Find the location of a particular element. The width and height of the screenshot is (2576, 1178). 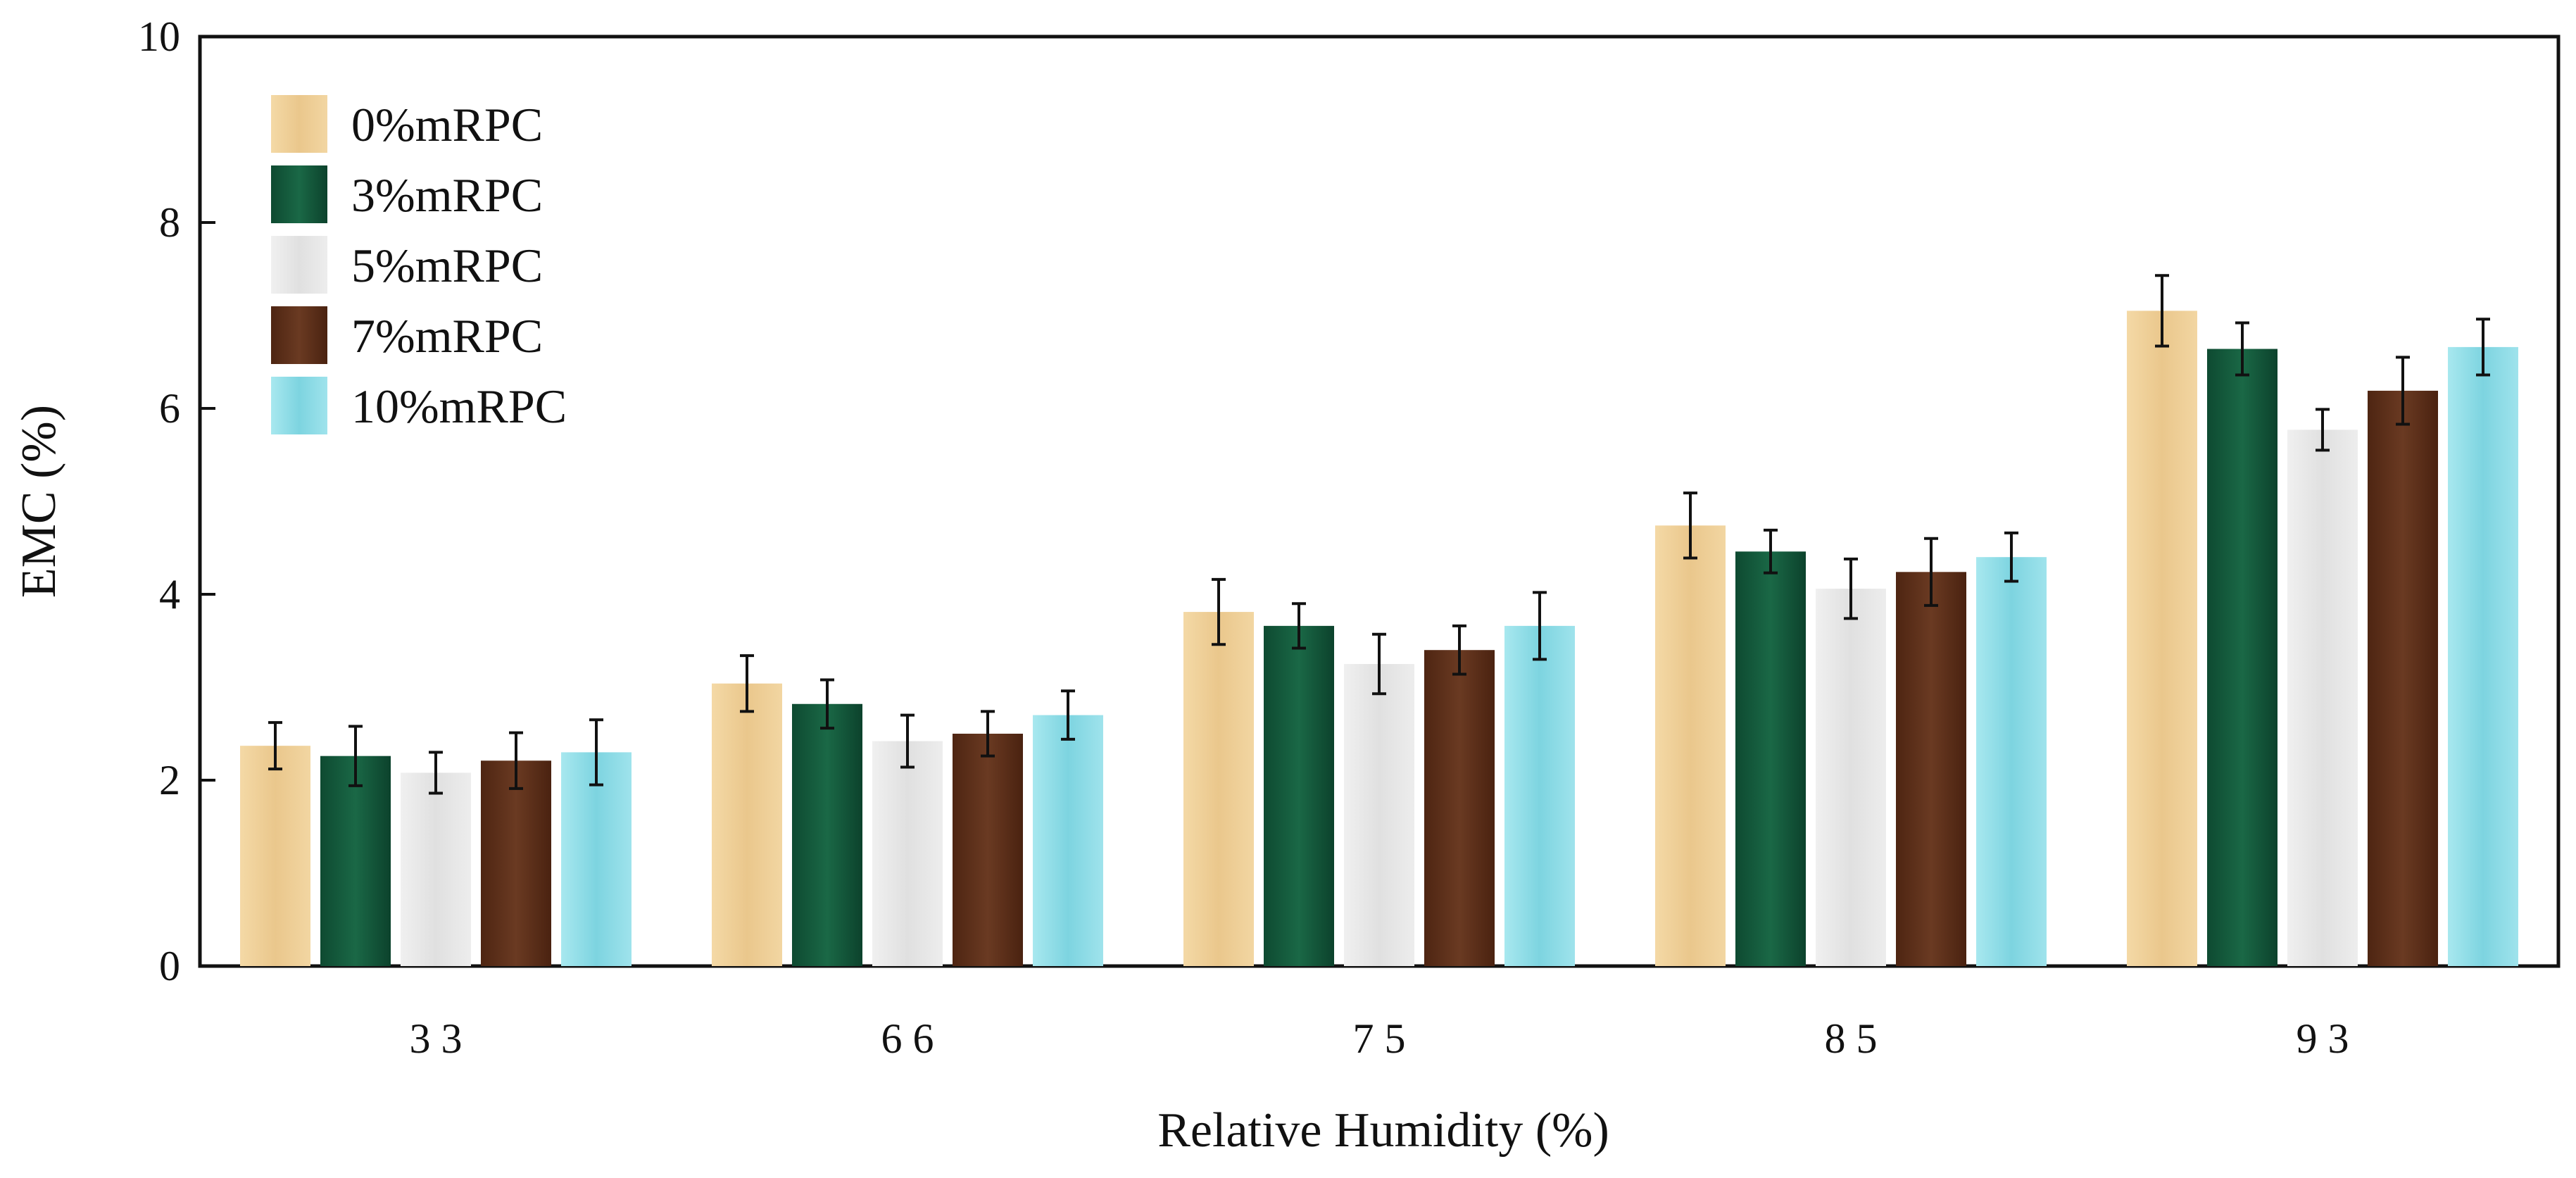

bar-5%mRPC-75 is located at coordinates (1379, 815).